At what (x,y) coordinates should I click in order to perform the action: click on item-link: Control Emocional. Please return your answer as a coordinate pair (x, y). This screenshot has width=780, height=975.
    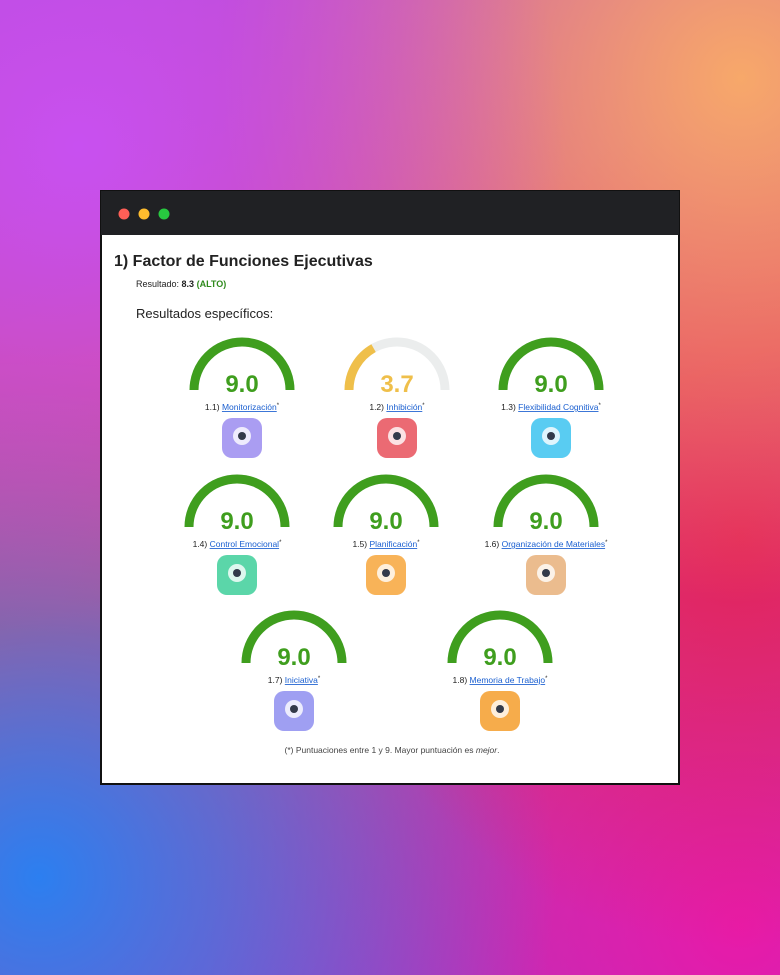
    Looking at the image, I should click on (245, 544).